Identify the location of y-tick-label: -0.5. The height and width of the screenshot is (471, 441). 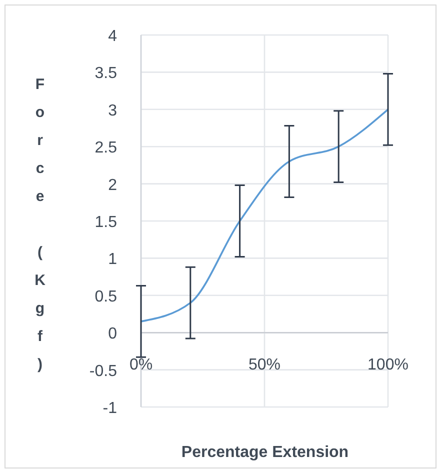
(103, 371).